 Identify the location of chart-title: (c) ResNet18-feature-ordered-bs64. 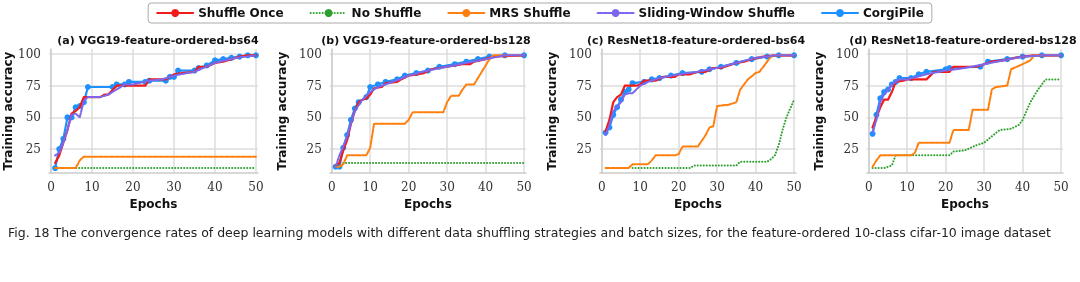
(696, 40).